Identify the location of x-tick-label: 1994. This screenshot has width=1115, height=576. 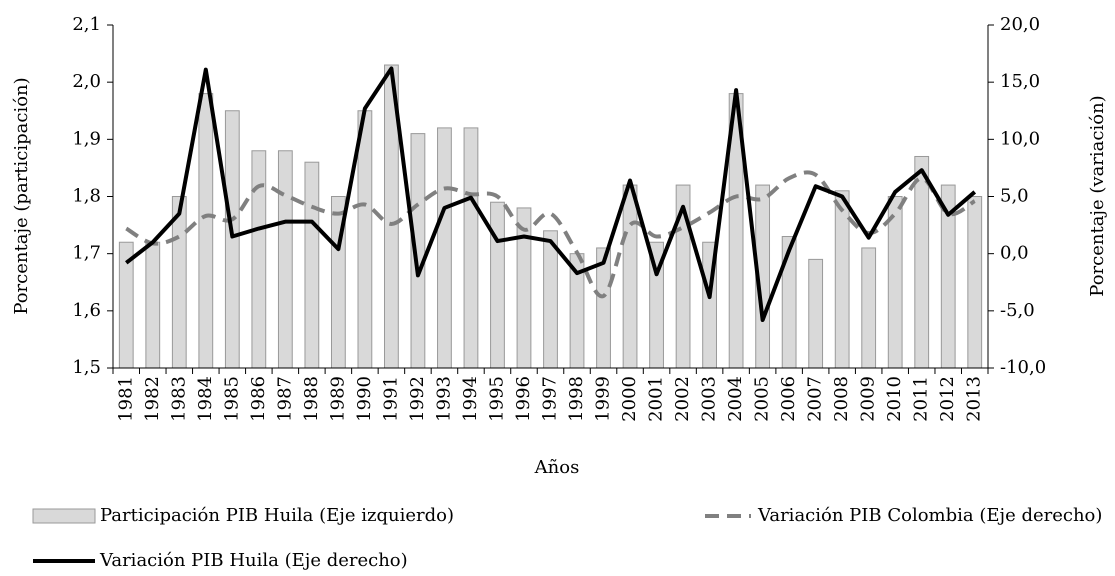
(470, 399).